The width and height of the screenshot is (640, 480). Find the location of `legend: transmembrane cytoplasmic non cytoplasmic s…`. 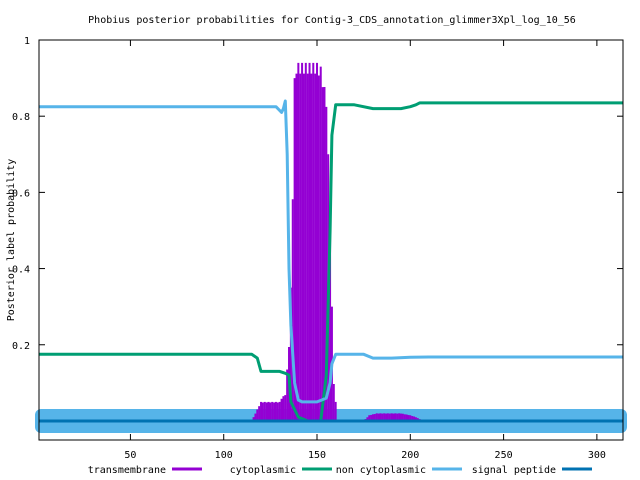

legend: transmembrane cytoplasmic non cytoplasmic s… is located at coordinates (340, 470).